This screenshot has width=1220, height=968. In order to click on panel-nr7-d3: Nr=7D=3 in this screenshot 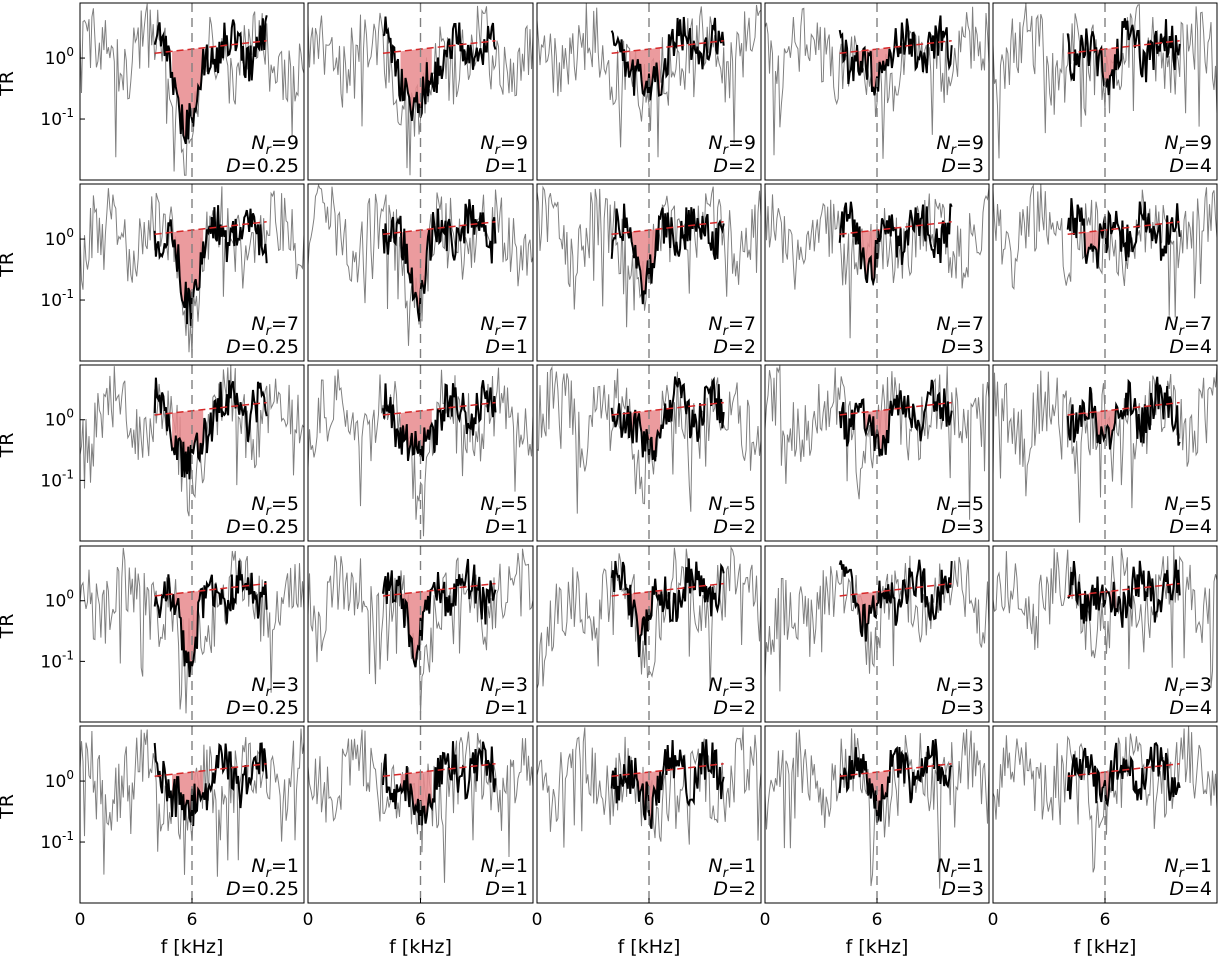, I will do `click(877, 272)`.